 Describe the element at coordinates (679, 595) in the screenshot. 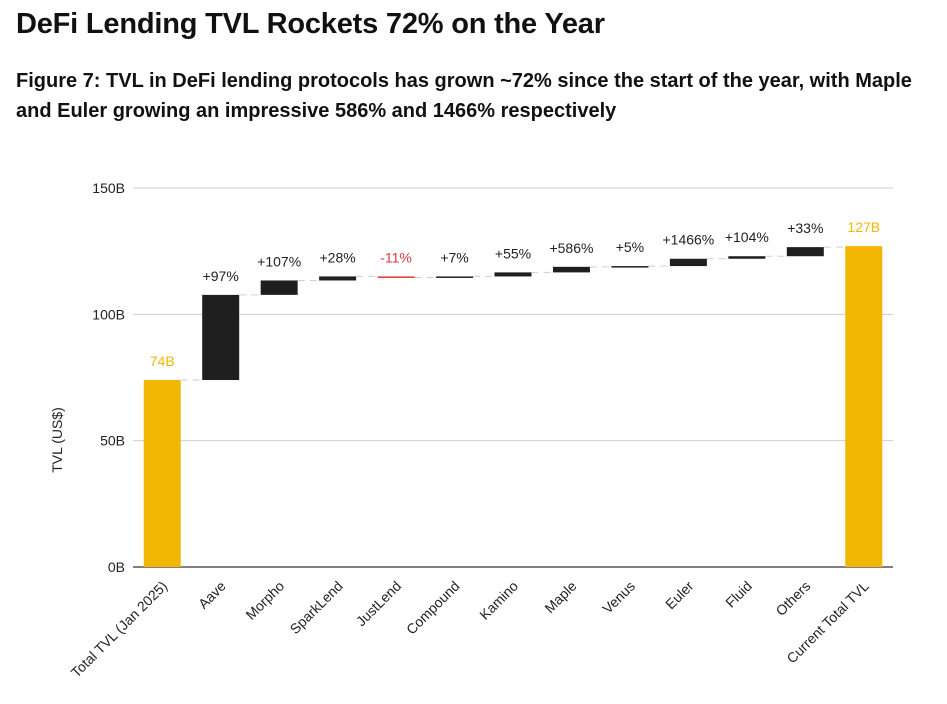

I see `x-tick-label: Euler` at that location.